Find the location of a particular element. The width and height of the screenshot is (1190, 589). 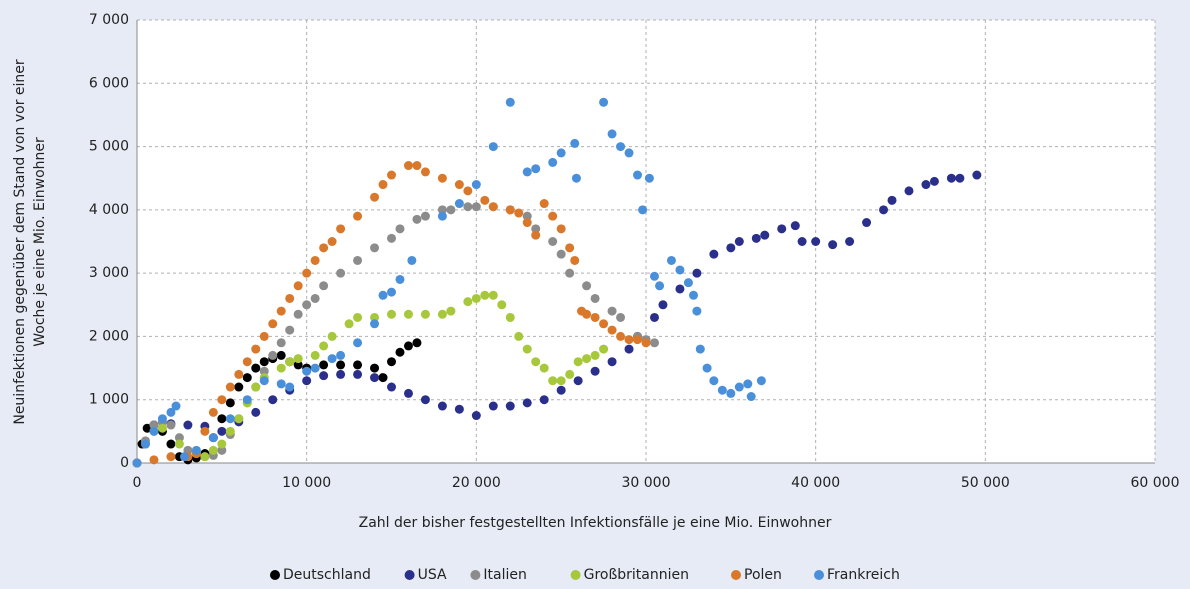

legend-label: Polen is located at coordinates (763, 575).